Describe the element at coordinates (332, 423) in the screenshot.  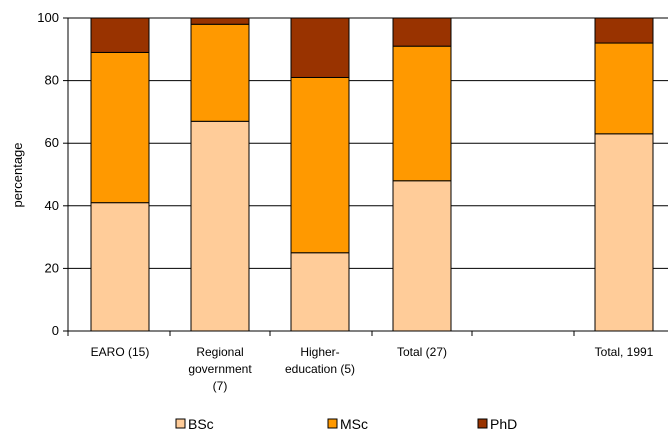
I see `legend-swatch-msc` at that location.